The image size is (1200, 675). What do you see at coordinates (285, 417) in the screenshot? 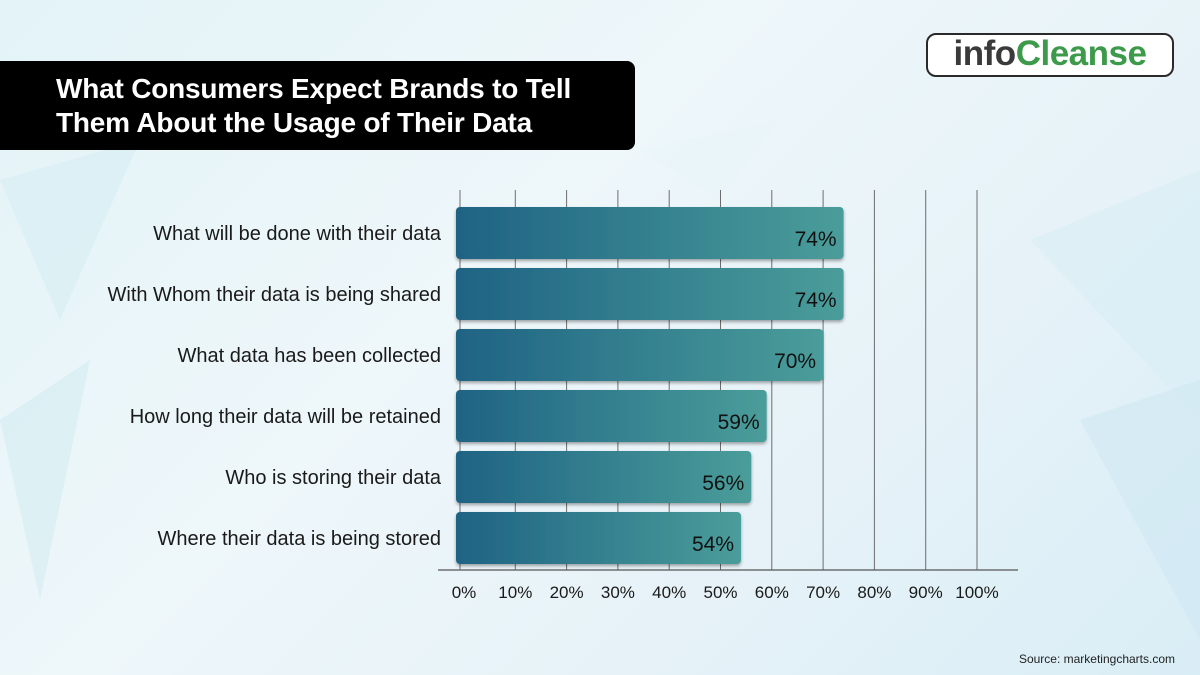
I see `category-label: How long their data will be retained` at bounding box center [285, 417].